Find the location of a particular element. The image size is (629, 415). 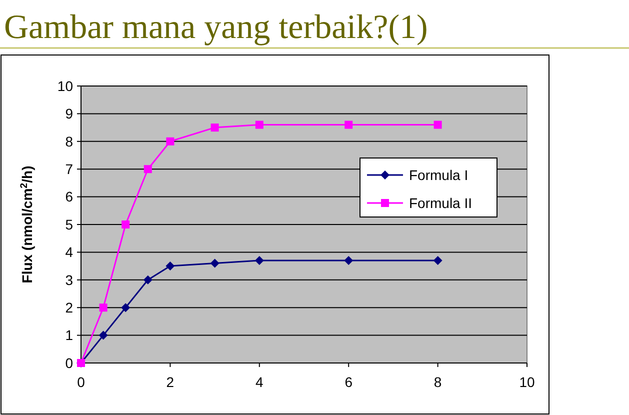

y-tick-label: 10 is located at coordinates (65, 86).